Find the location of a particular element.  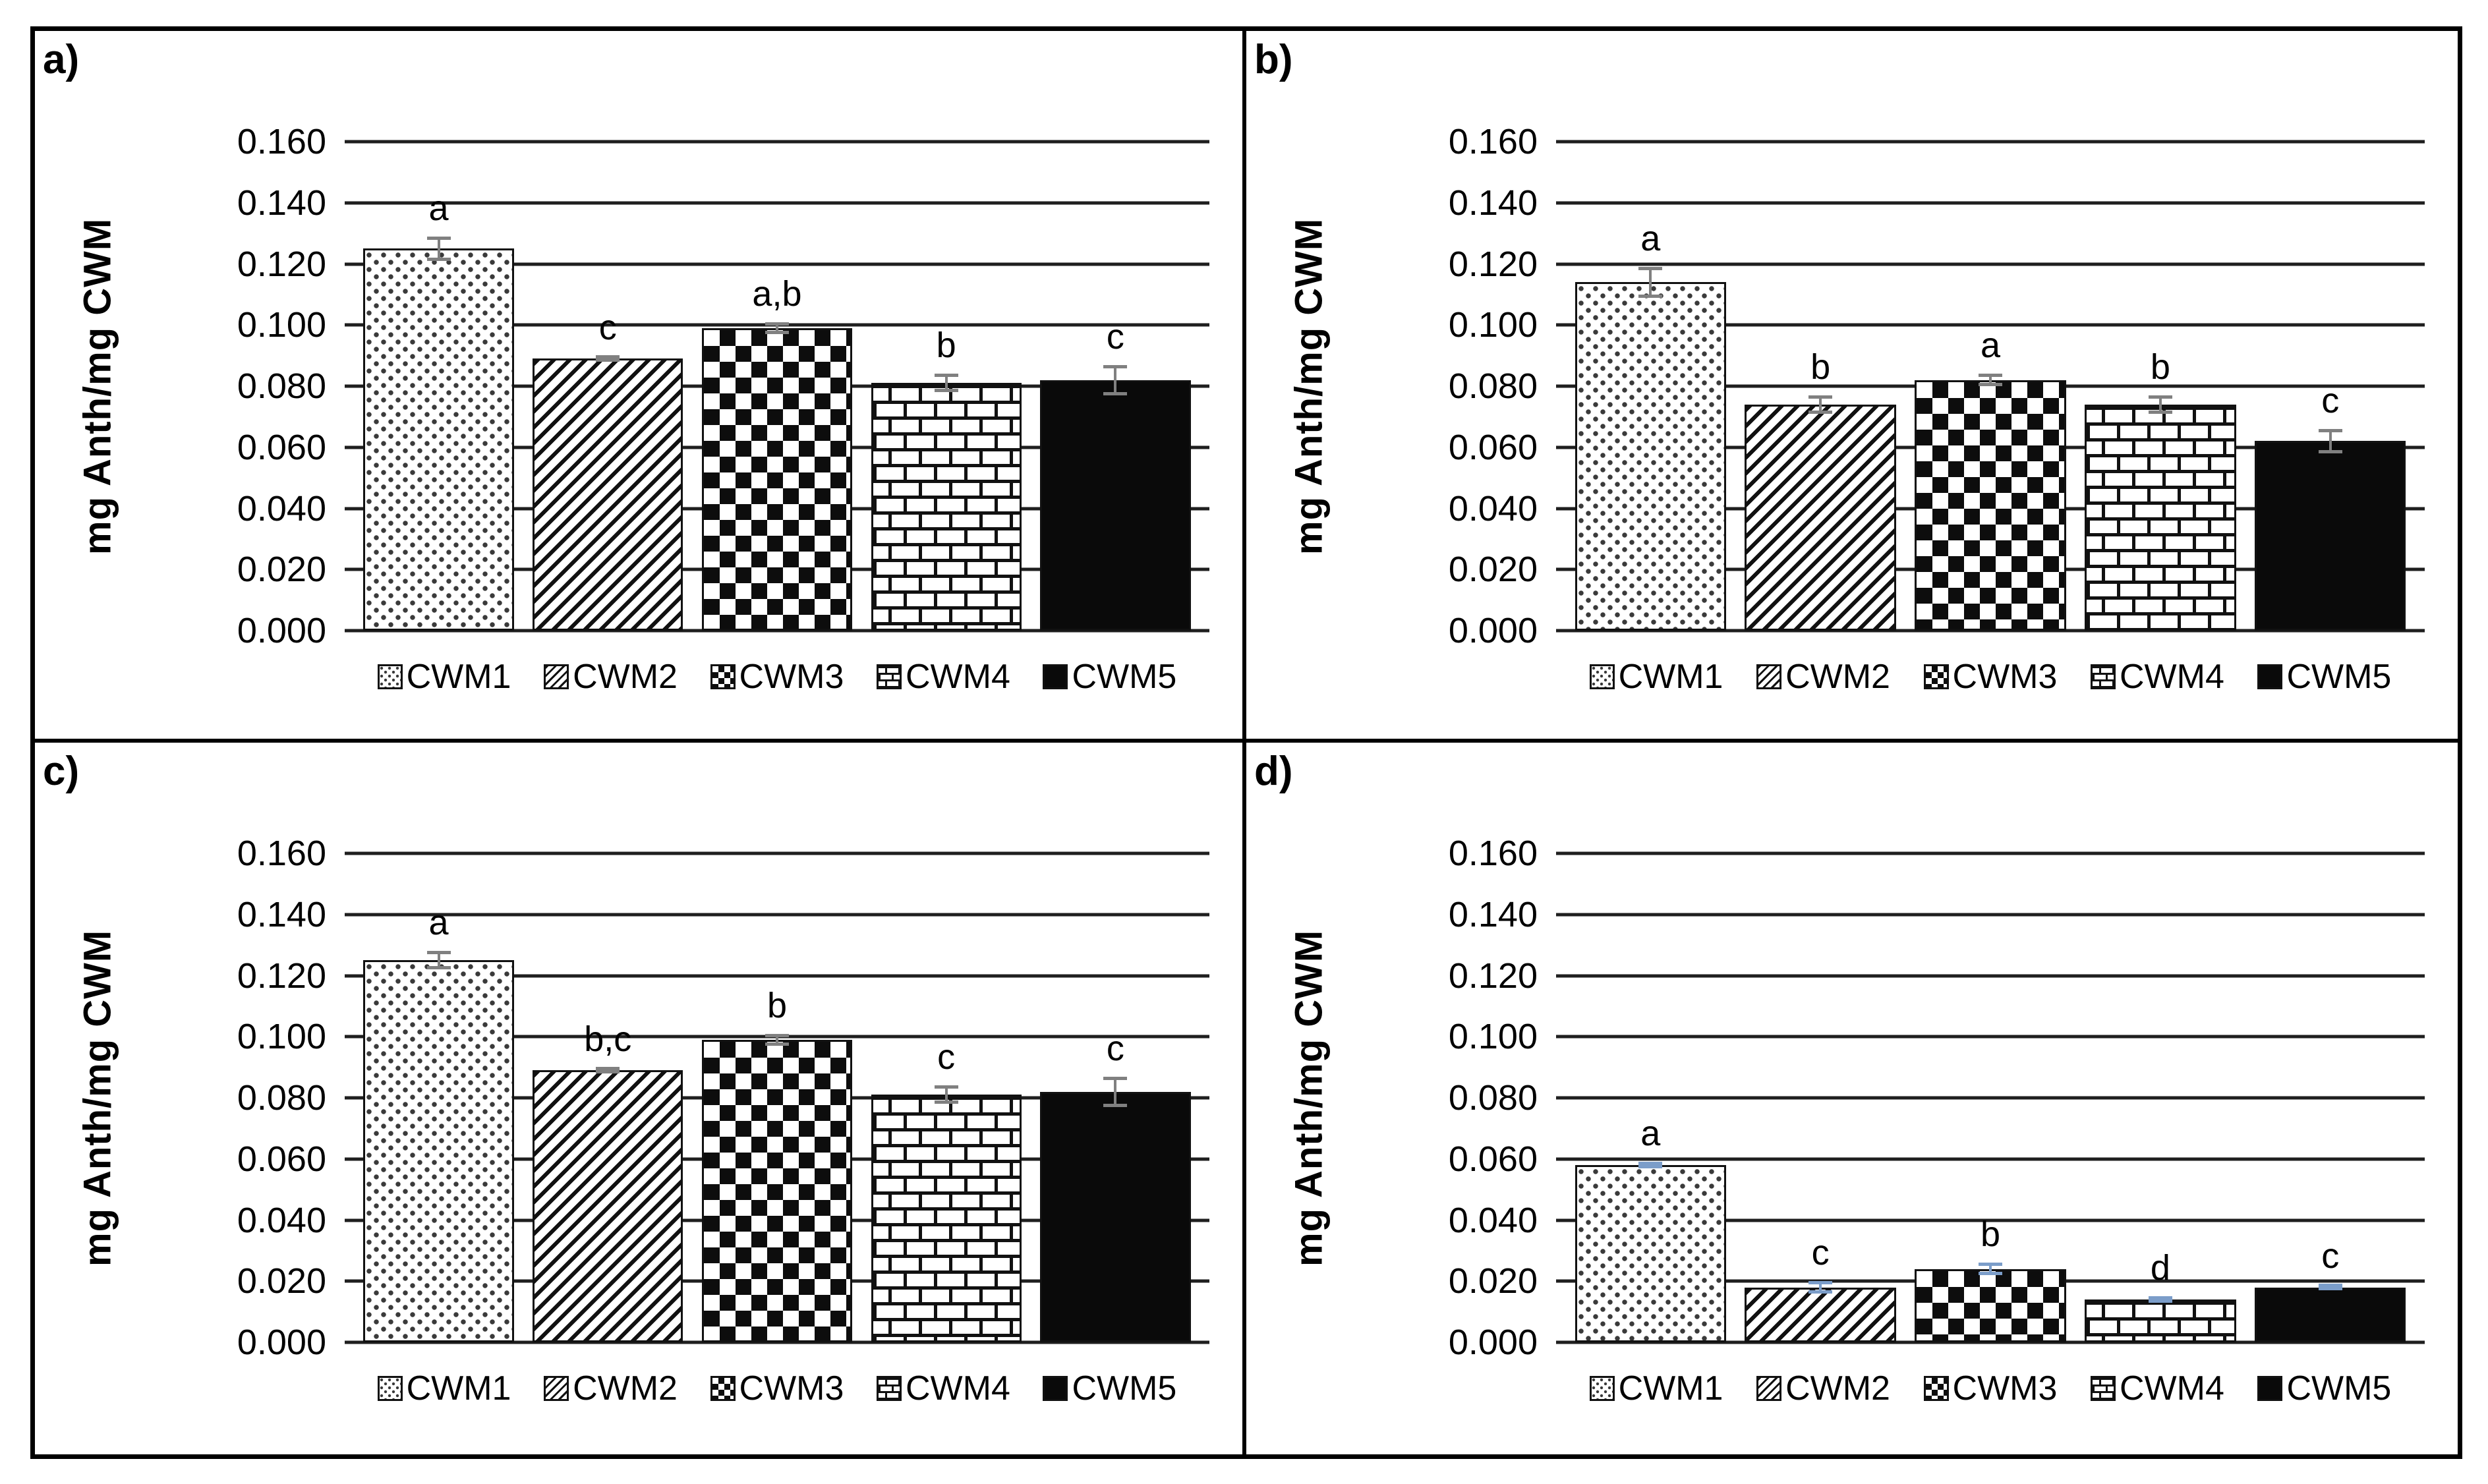

legend-swatch-solid-icon is located at coordinates (2270, 676).